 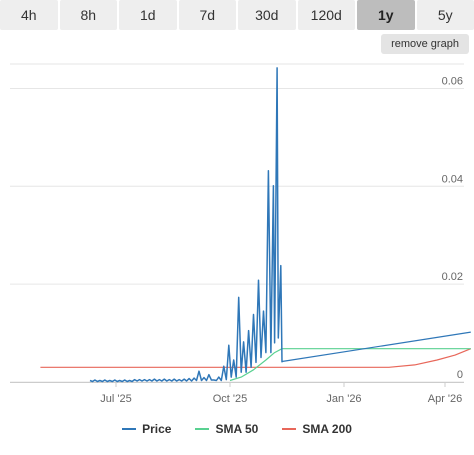 I want to click on price-swatch-icon, so click(x=129, y=429).